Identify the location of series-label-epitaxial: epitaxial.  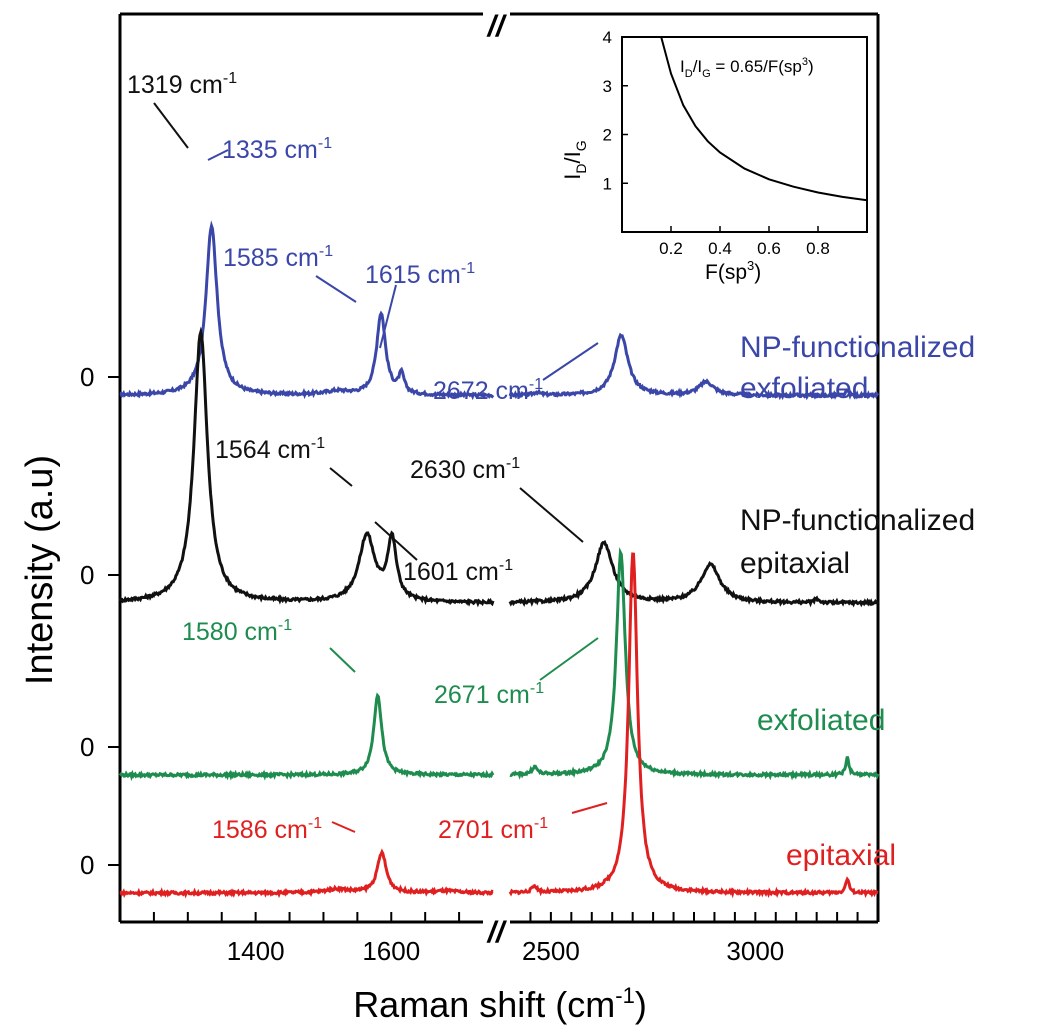
(841, 855).